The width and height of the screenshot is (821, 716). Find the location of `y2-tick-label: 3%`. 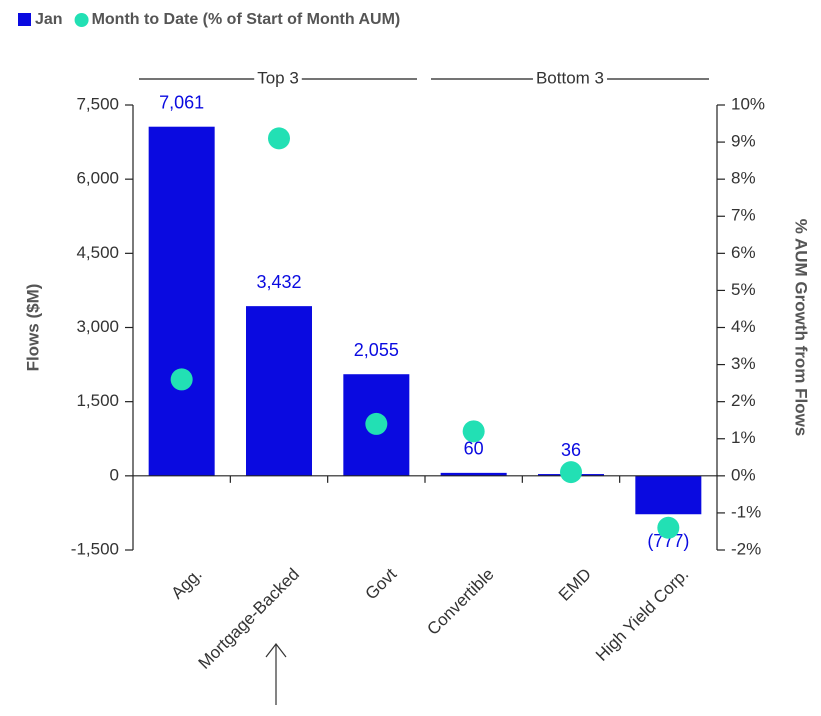

y2-tick-label: 3% is located at coordinates (743, 363).